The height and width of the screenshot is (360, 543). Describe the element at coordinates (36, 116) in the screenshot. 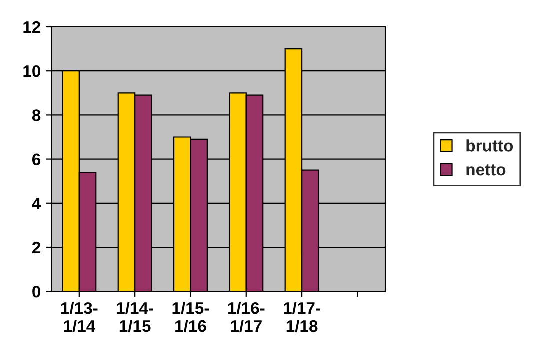

I see `y-tick-label: 8` at that location.